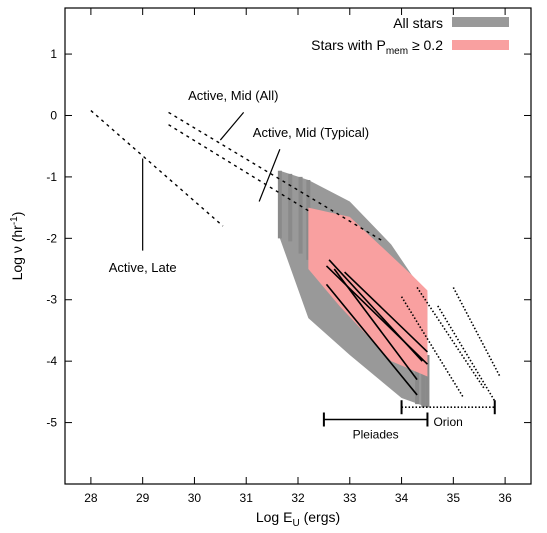 Image resolution: width=547 pixels, height=533 pixels. I want to click on legend-label-members-main: Stars with P, so click(348, 45).